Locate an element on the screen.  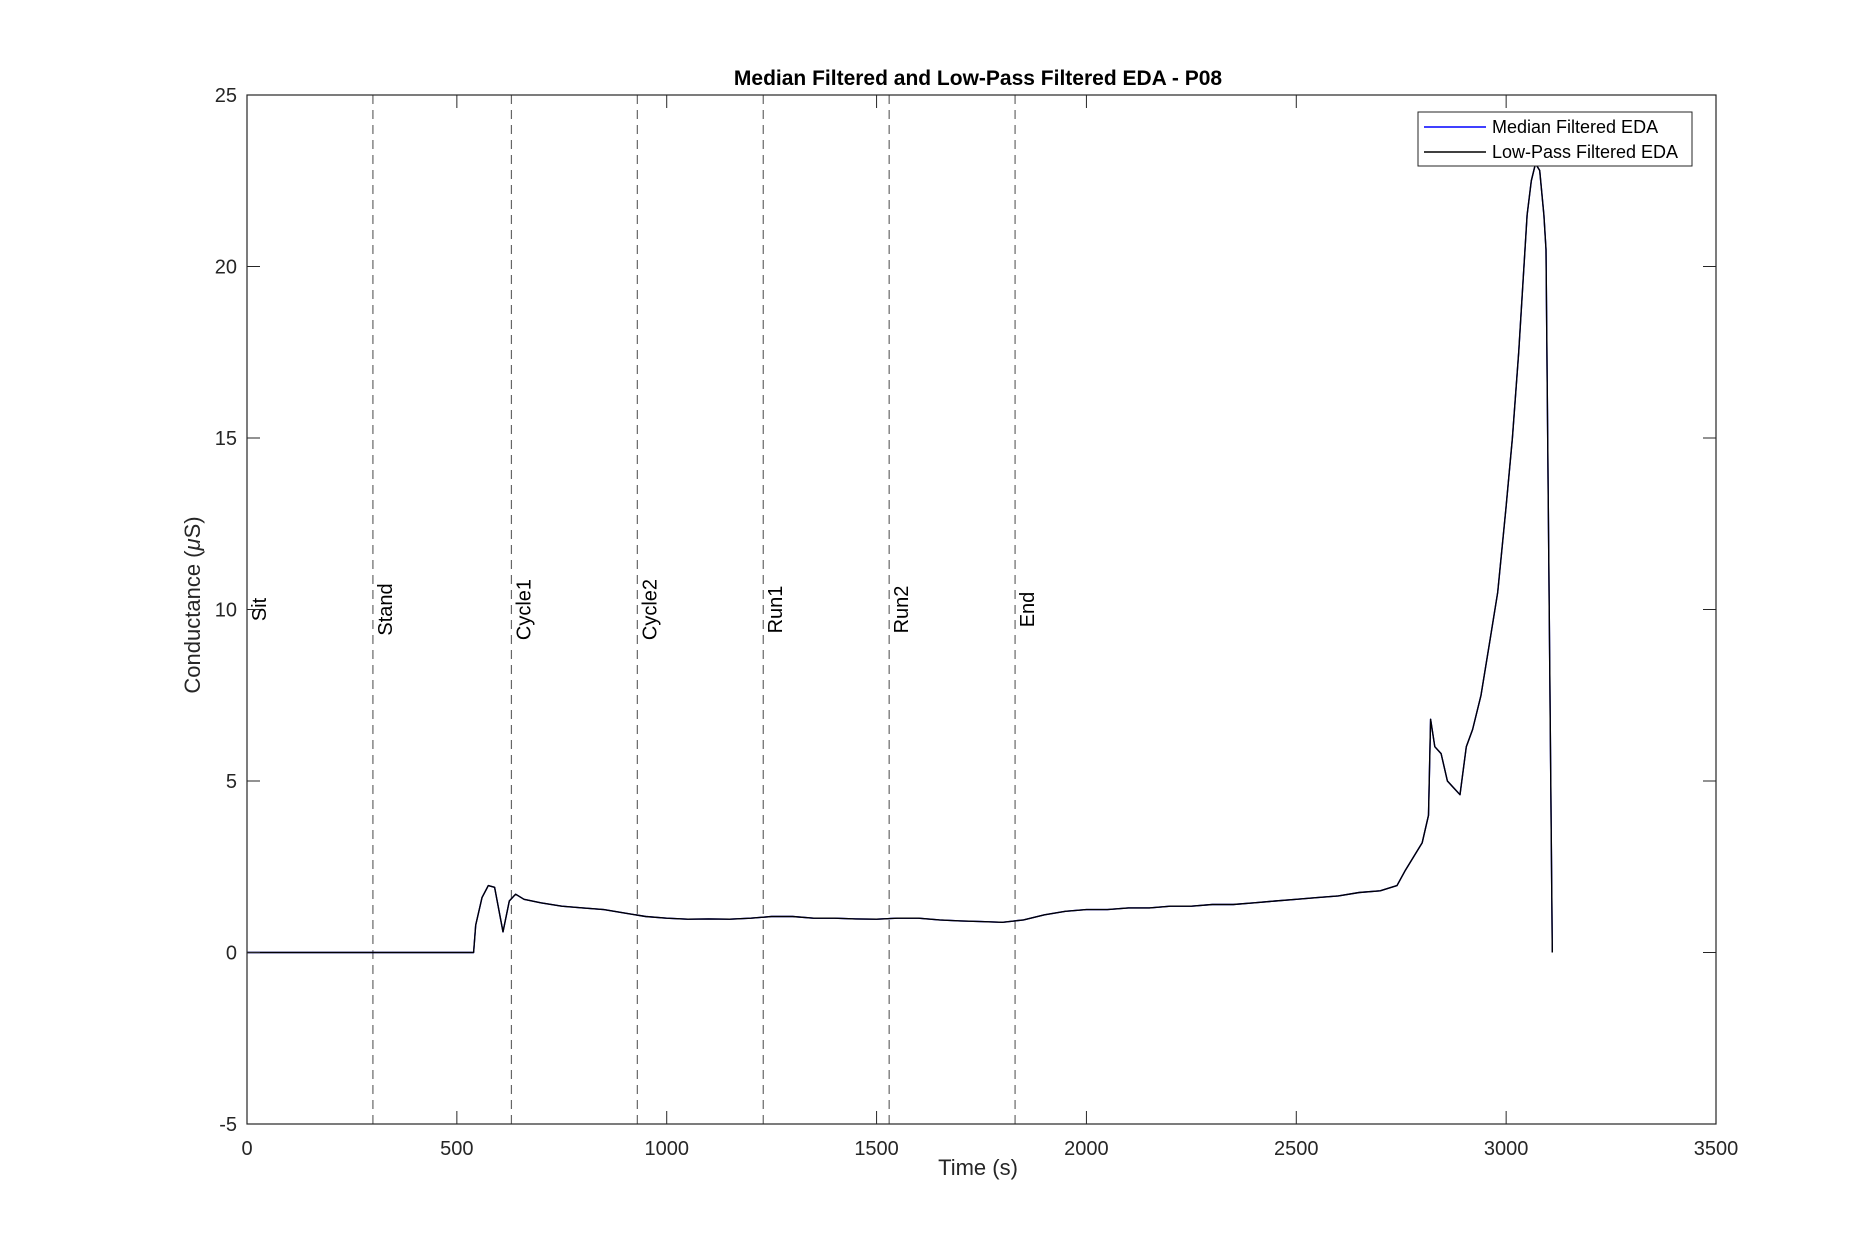
x-tick-label: 3500 is located at coordinates (1716, 1149).